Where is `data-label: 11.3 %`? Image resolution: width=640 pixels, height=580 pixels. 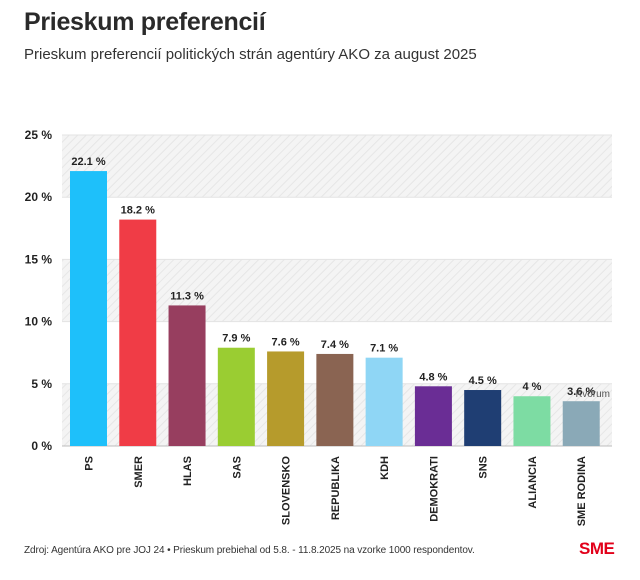
data-label: 11.3 % is located at coordinates (187, 296).